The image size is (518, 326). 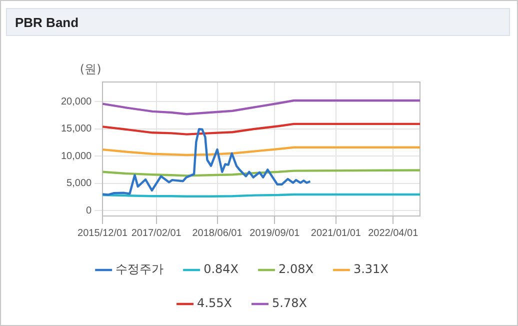 I want to click on x-tick-label: 2015/12/01, so click(x=103, y=233).